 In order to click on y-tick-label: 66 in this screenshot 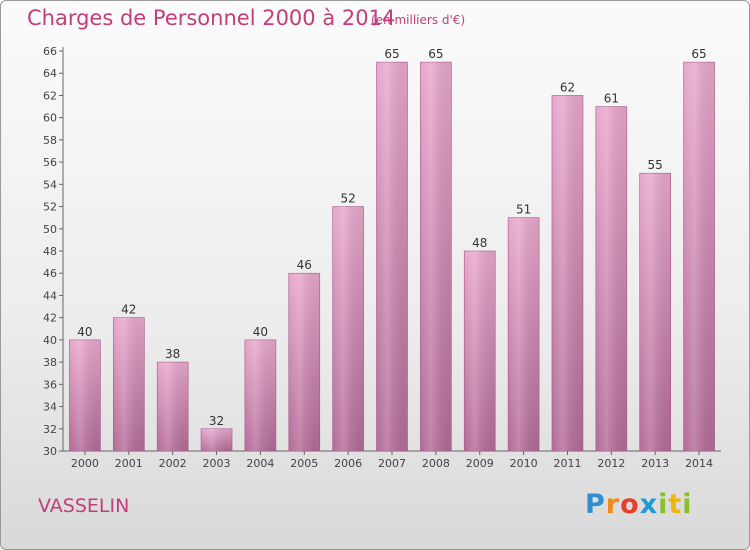, I will do `click(50, 51)`.